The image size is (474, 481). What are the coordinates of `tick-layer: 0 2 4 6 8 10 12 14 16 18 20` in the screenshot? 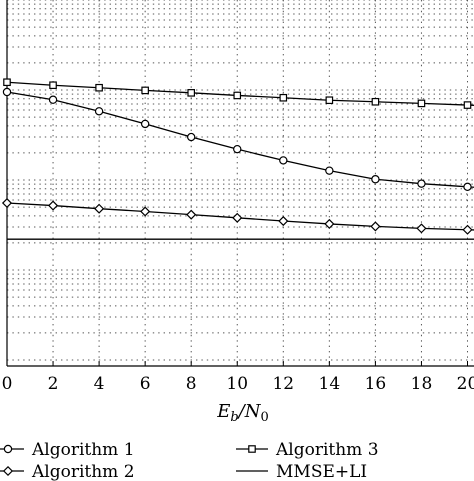 It's located at (238, 377).